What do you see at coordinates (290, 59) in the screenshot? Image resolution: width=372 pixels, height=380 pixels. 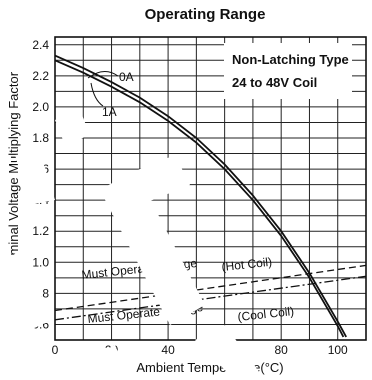 I see `badge-line-1: Non-Latching Type` at bounding box center [290, 59].